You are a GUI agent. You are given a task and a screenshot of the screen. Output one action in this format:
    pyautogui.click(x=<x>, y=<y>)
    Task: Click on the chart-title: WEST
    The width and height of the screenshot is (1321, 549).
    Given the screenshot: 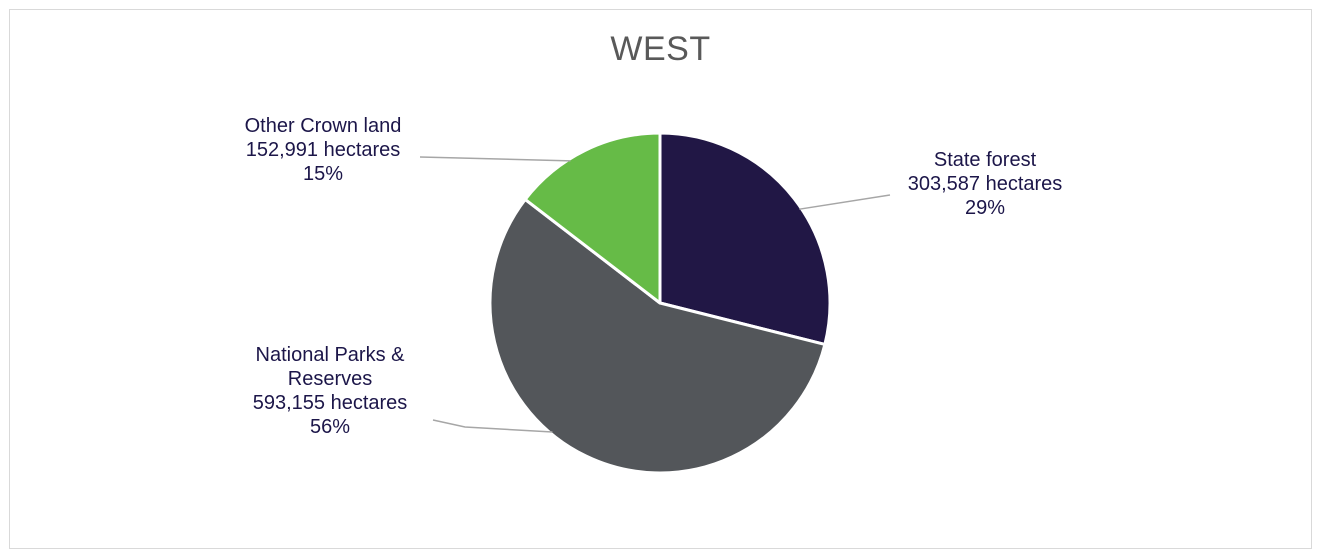 What is the action you would take?
    pyautogui.click(x=660, y=49)
    